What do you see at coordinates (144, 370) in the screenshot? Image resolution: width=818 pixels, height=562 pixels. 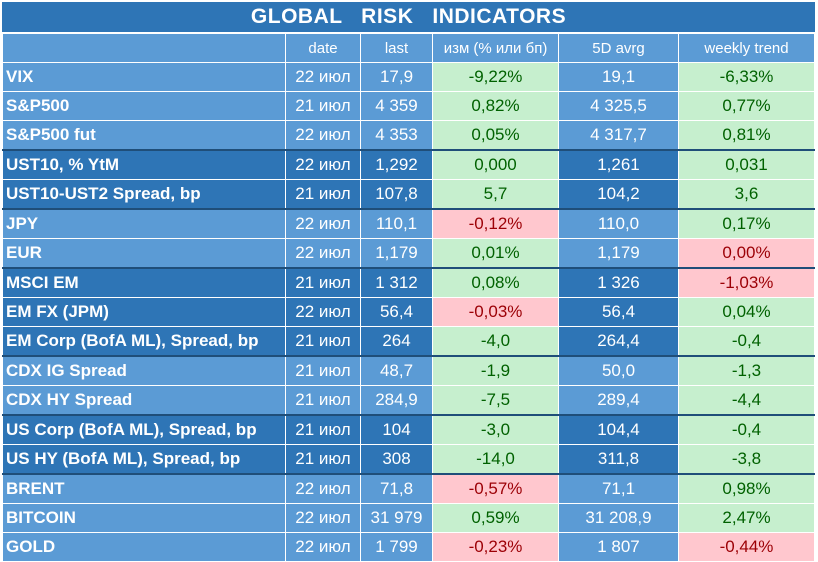 I see `indicator-name: CDX IG Spread` at bounding box center [144, 370].